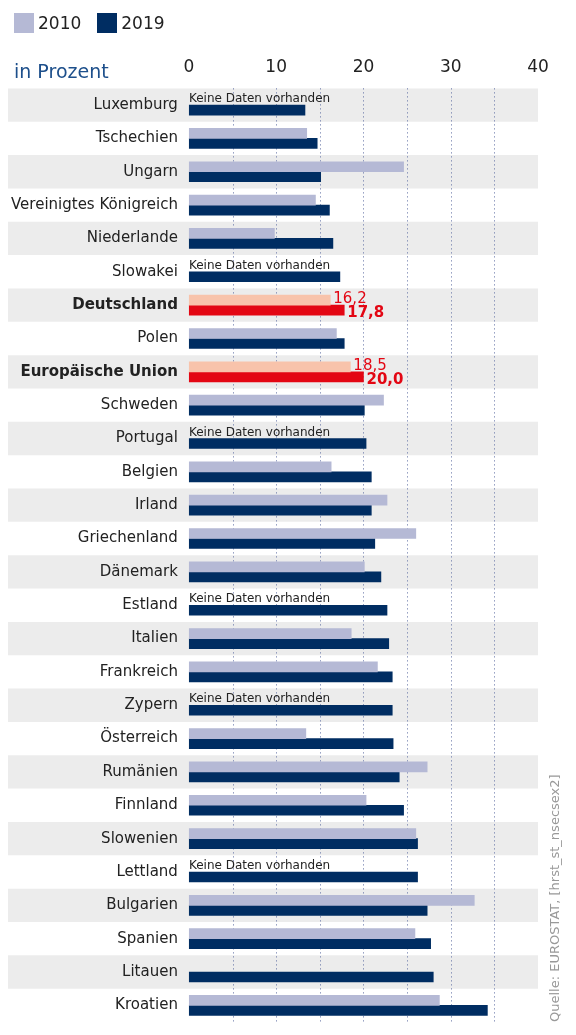  What do you see at coordinates (145, 270) in the screenshot?
I see `y-tick-label: Slowakei` at bounding box center [145, 270].